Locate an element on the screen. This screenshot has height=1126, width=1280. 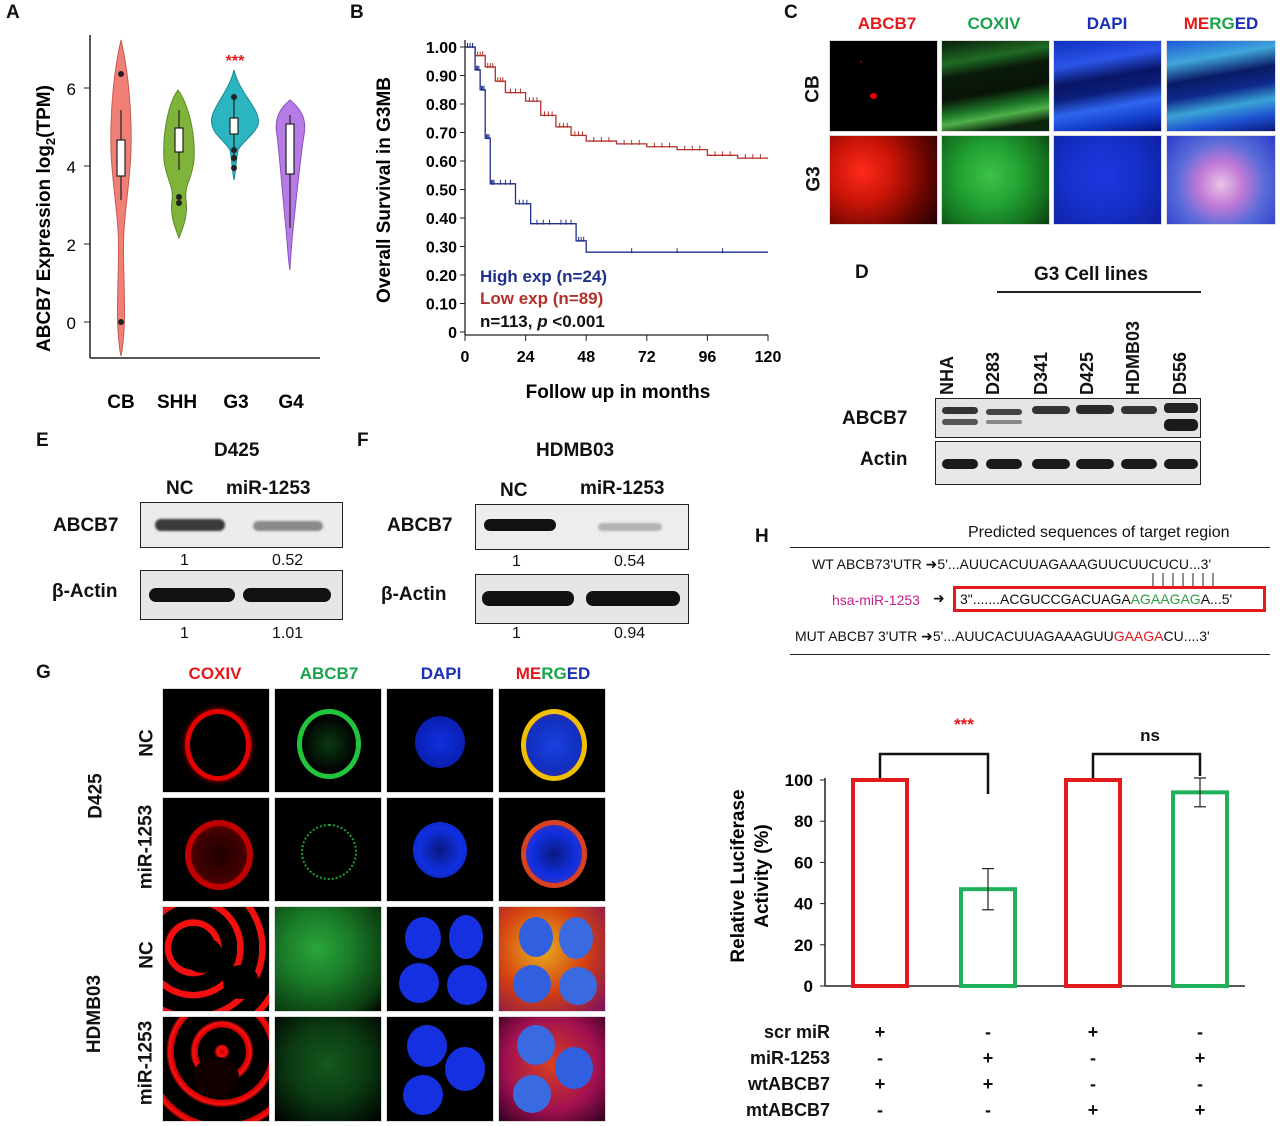
survival-curve-high is located at coordinates (616, 149).